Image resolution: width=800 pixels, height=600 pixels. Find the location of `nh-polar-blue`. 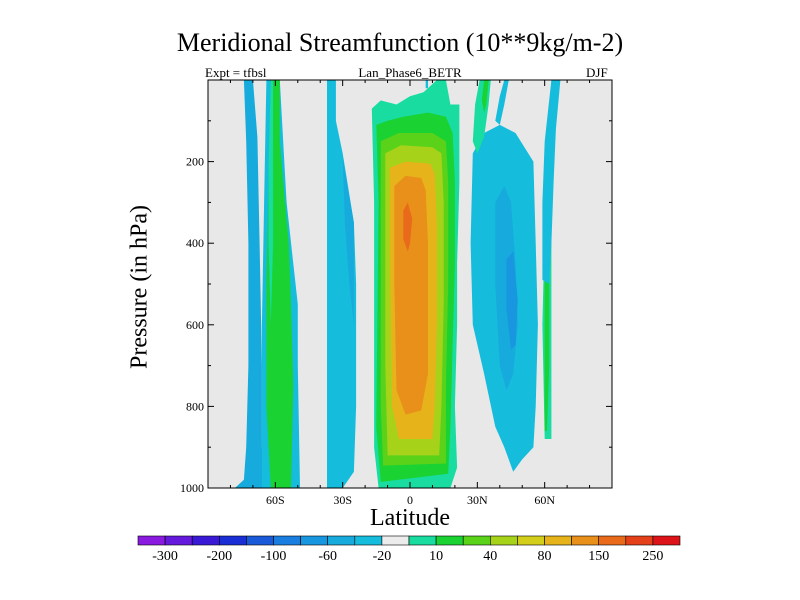

nh-polar-blue is located at coordinates (551, 182).